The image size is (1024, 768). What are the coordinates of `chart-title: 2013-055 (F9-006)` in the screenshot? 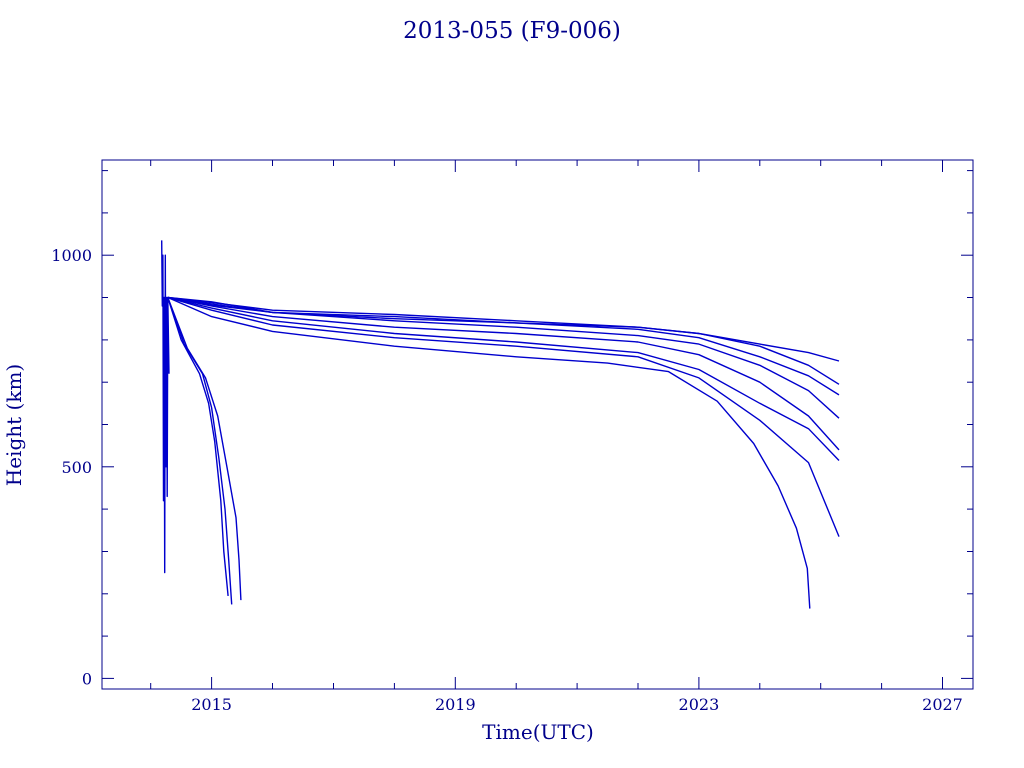 It's located at (512, 31).